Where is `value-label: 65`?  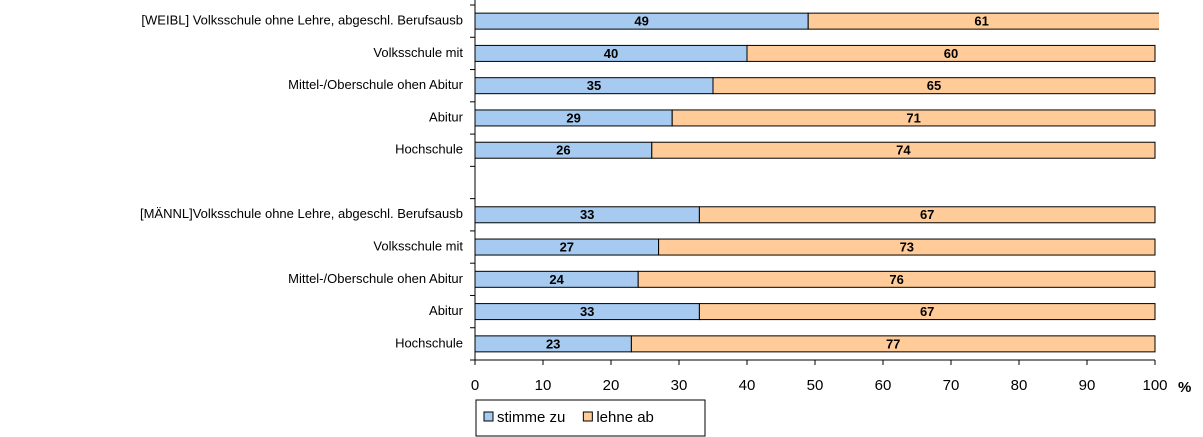
value-label: 65 is located at coordinates (934, 85).